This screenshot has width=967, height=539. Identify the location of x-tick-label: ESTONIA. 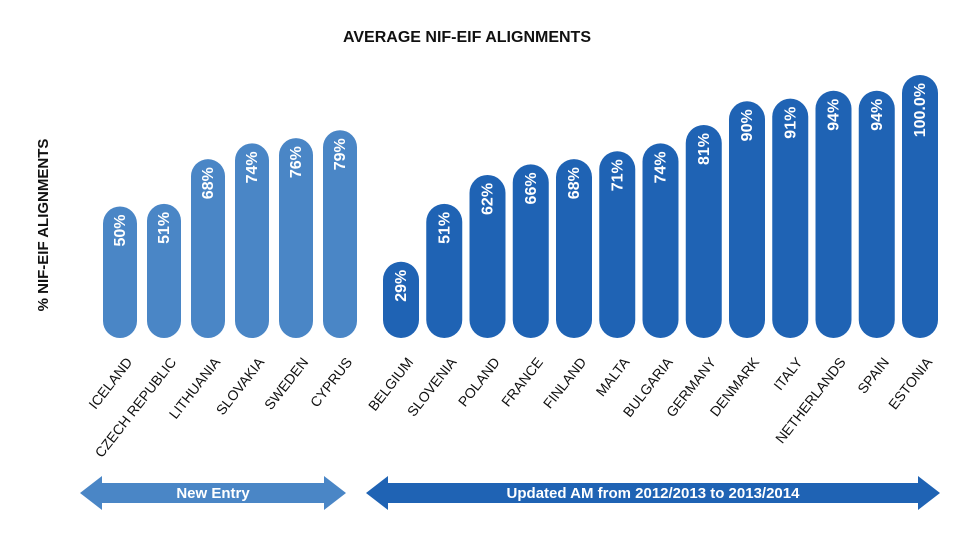
(910, 383).